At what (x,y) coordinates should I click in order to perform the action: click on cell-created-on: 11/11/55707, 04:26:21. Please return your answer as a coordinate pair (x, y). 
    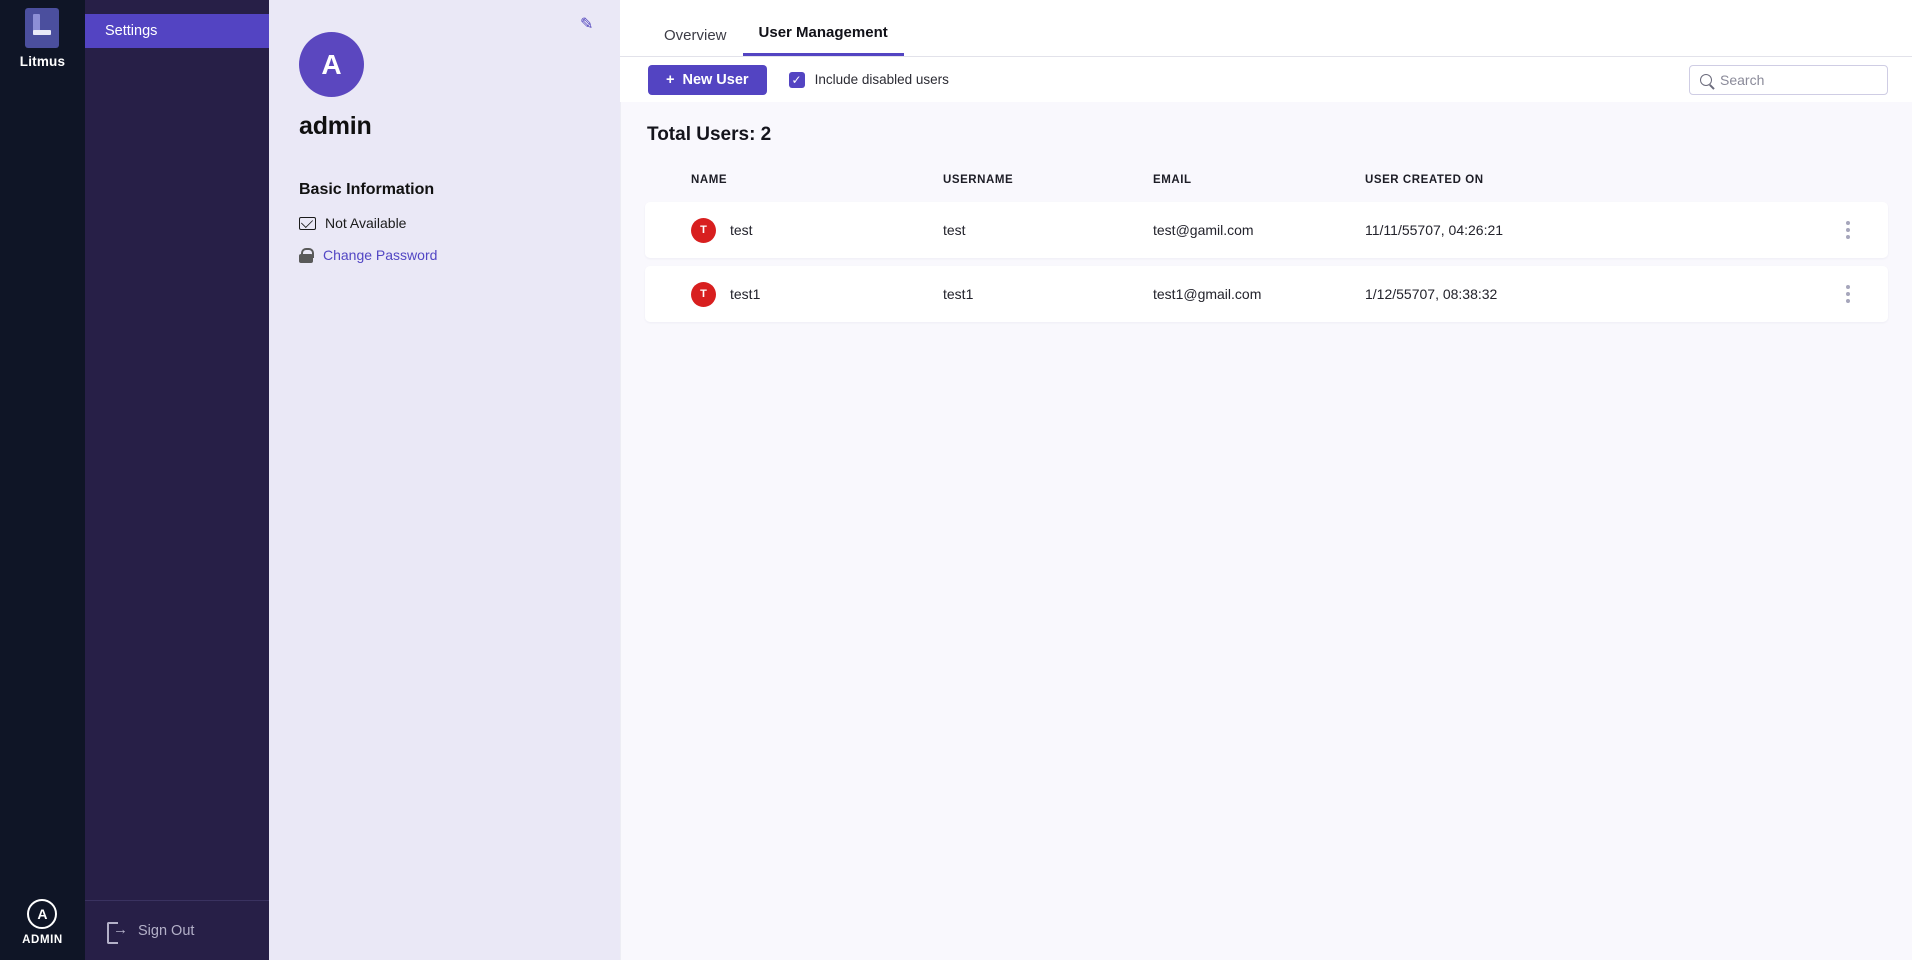
    Looking at the image, I should click on (1434, 230).